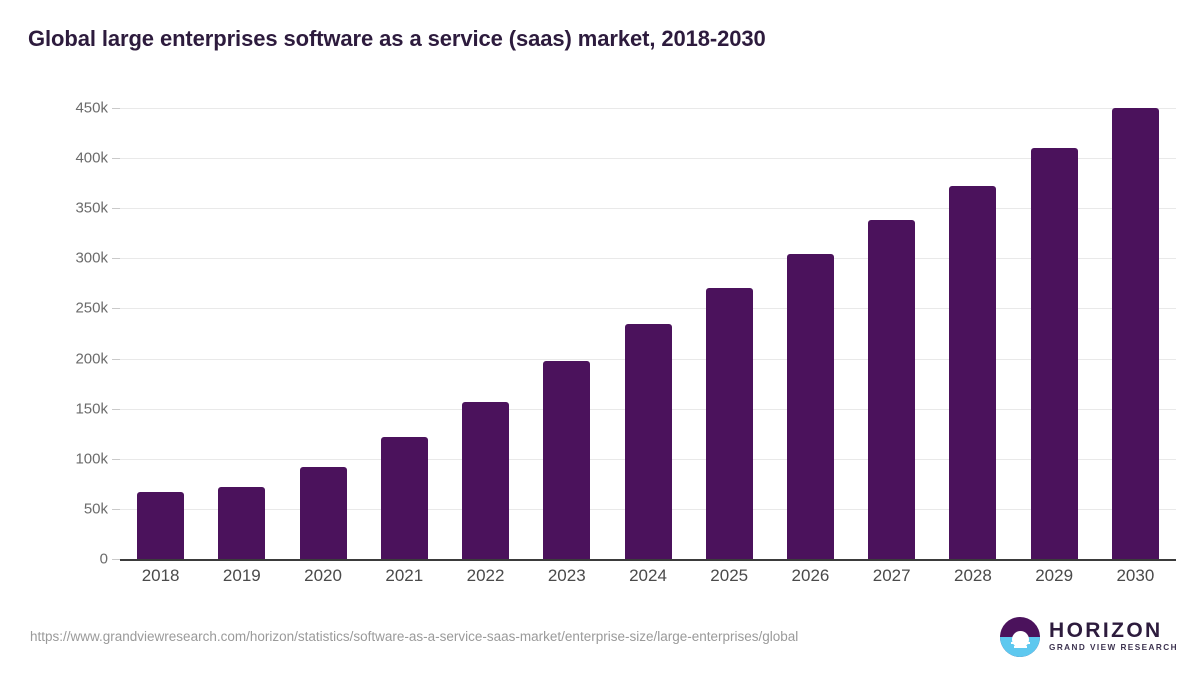  Describe the element at coordinates (91, 409) in the screenshot. I see `y-tick-label: 150k` at that location.